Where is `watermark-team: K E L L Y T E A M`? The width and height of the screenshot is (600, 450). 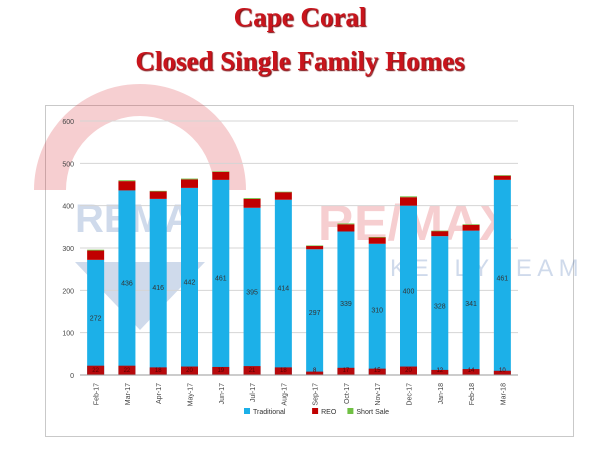
watermark-team: K E L L Y T E A M is located at coordinates (484, 268).